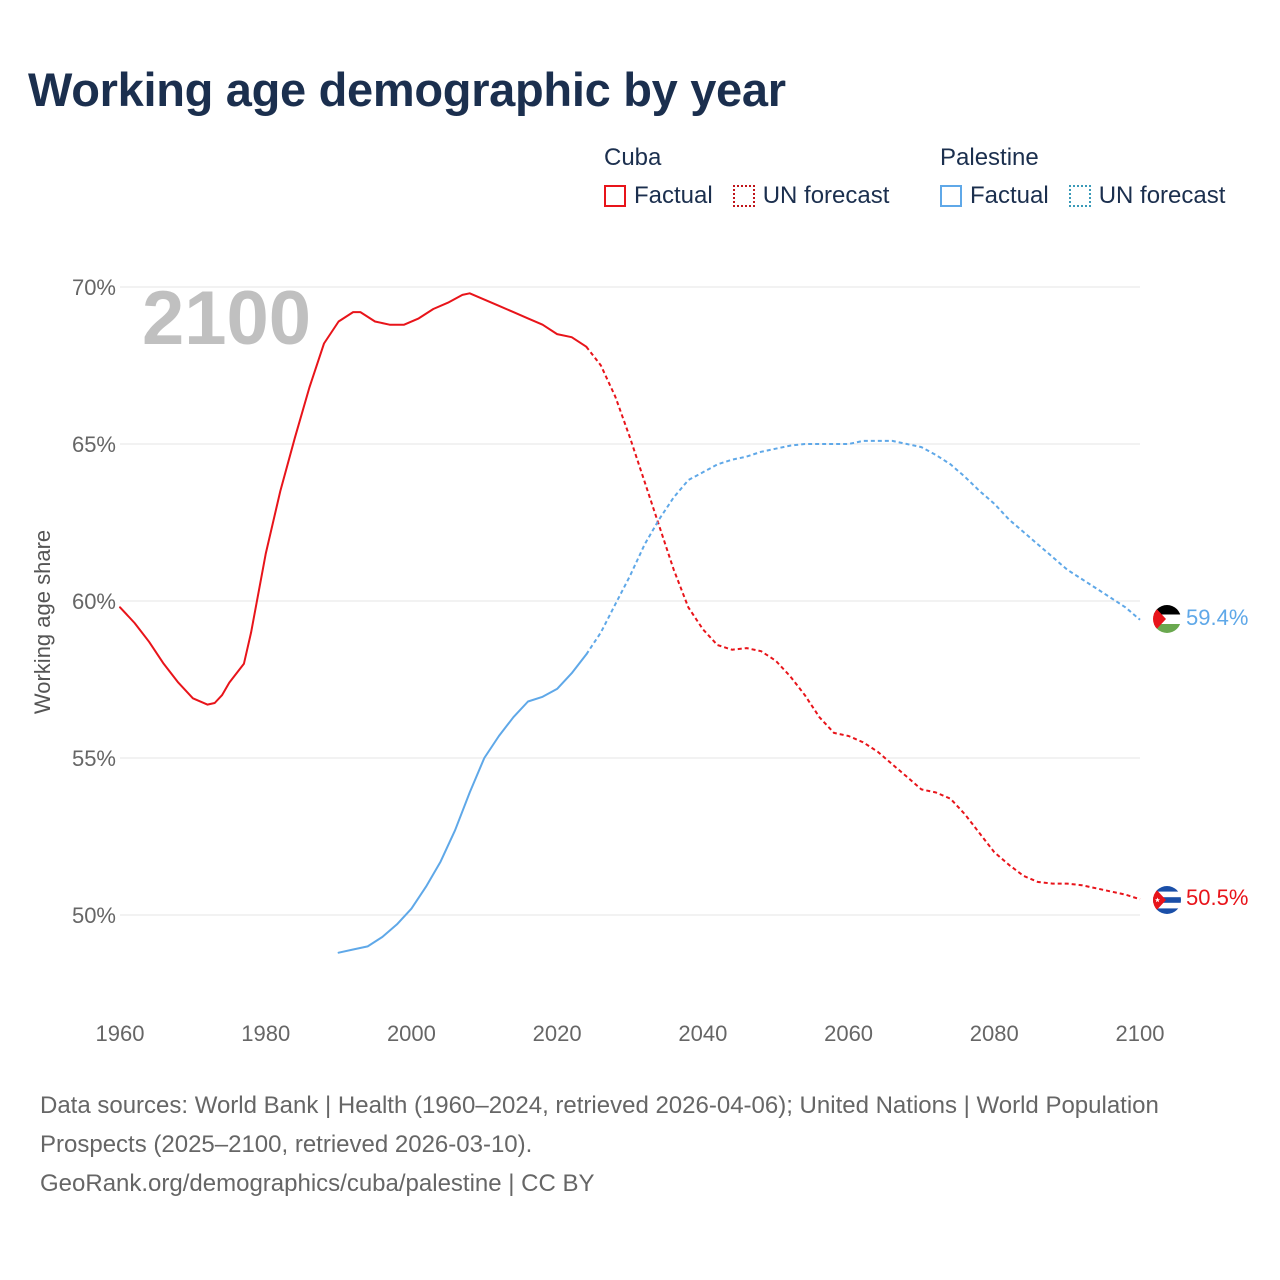  I want to click on end-label-palestine: 59.4%, so click(1217, 617).